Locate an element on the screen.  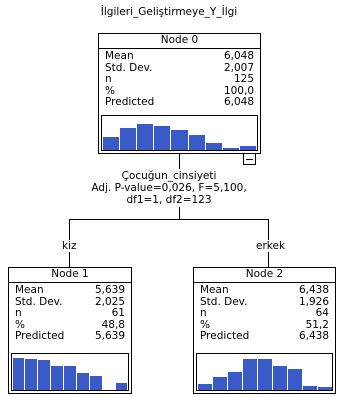
node-1-percent-value: 48,8 is located at coordinates (113, 324).